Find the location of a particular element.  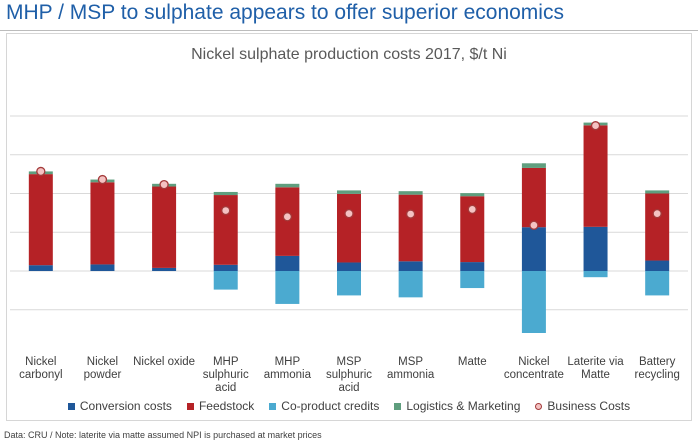

legend-label-logistics: Logistics & Marketing is located at coordinates (463, 406).